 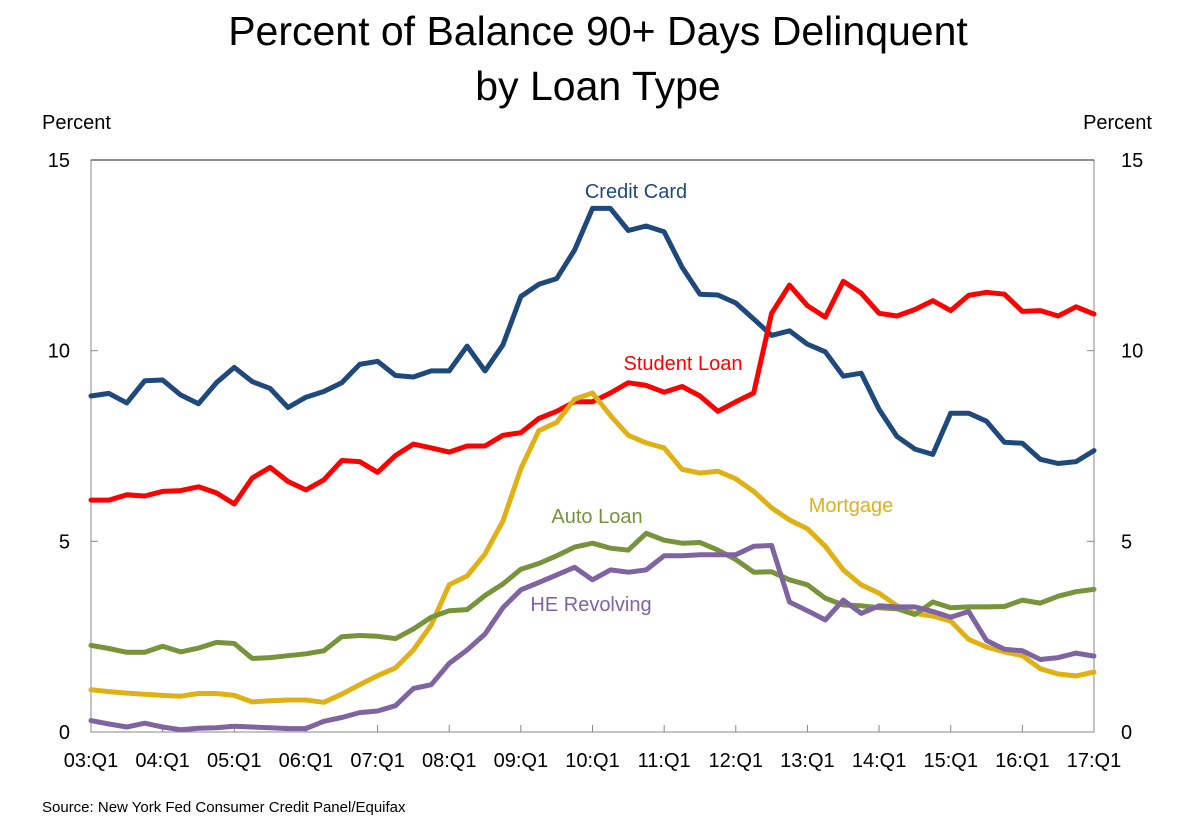 I want to click on series-label-mortgage: Mortgage, so click(x=851, y=506).